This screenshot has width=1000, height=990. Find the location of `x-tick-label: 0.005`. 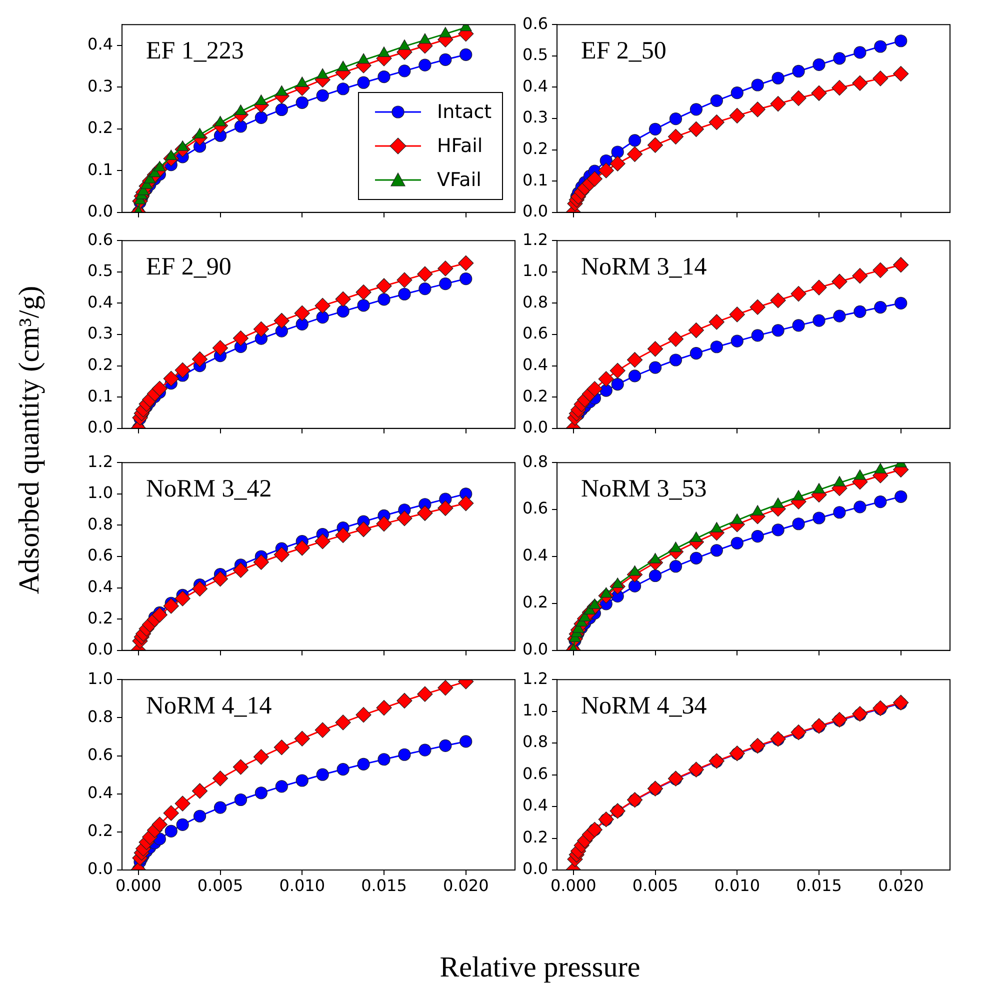

x-tick-label: 0.005 is located at coordinates (655, 885).